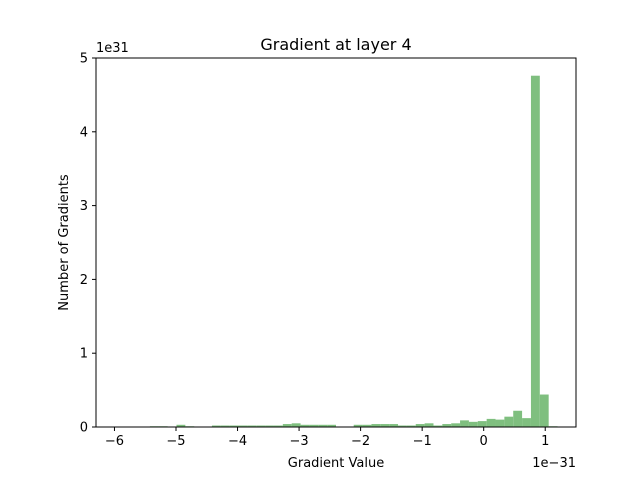  I want to click on y-tick-label: 2, so click(84, 280).